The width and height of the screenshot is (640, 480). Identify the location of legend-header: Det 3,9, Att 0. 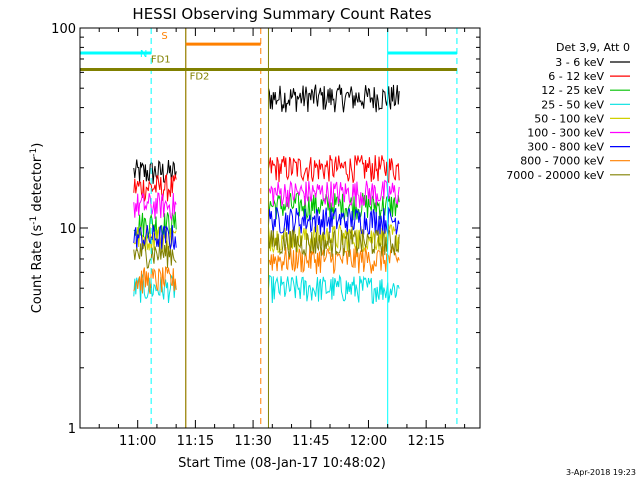
(593, 47).